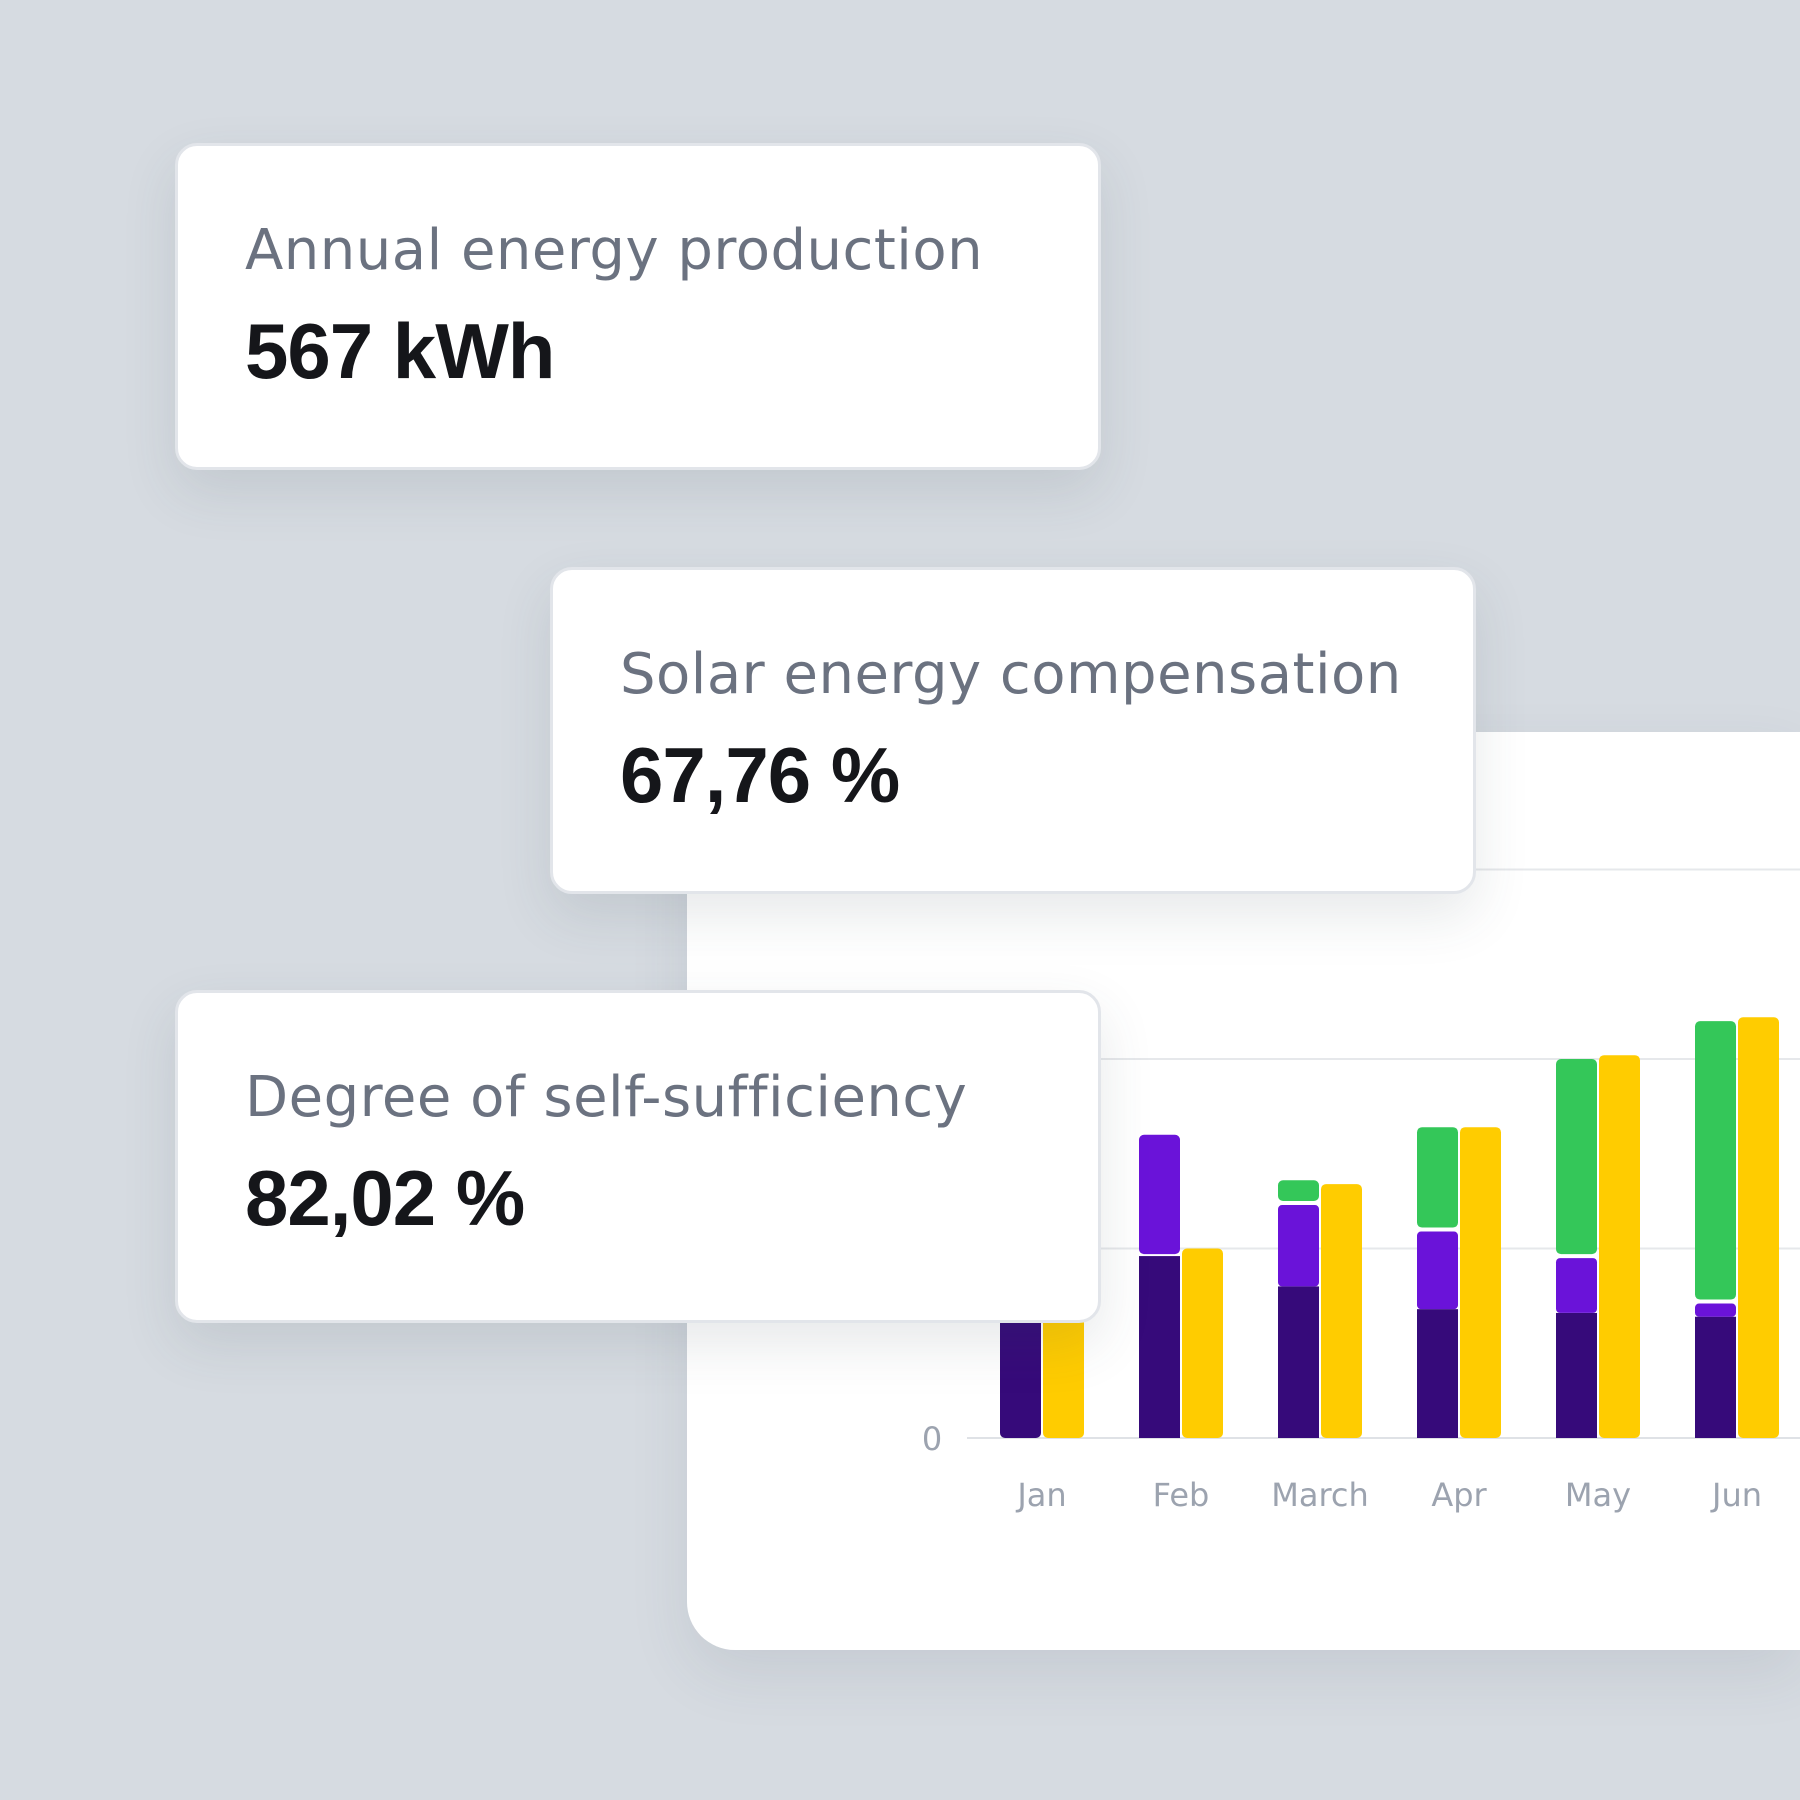 Image resolution: width=1800 pixels, height=1800 pixels. Describe the element at coordinates (614, 250) in the screenshot. I see `annual-energy-production-label: Annual energy production` at that location.